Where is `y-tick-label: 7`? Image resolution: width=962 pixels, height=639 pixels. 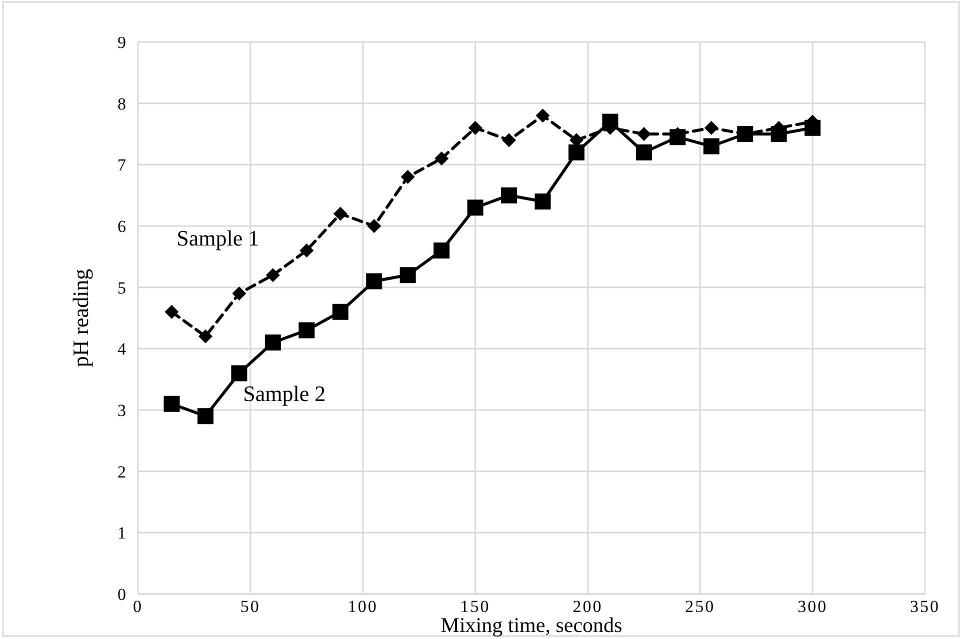
y-tick-label: 7 is located at coordinates (122, 165).